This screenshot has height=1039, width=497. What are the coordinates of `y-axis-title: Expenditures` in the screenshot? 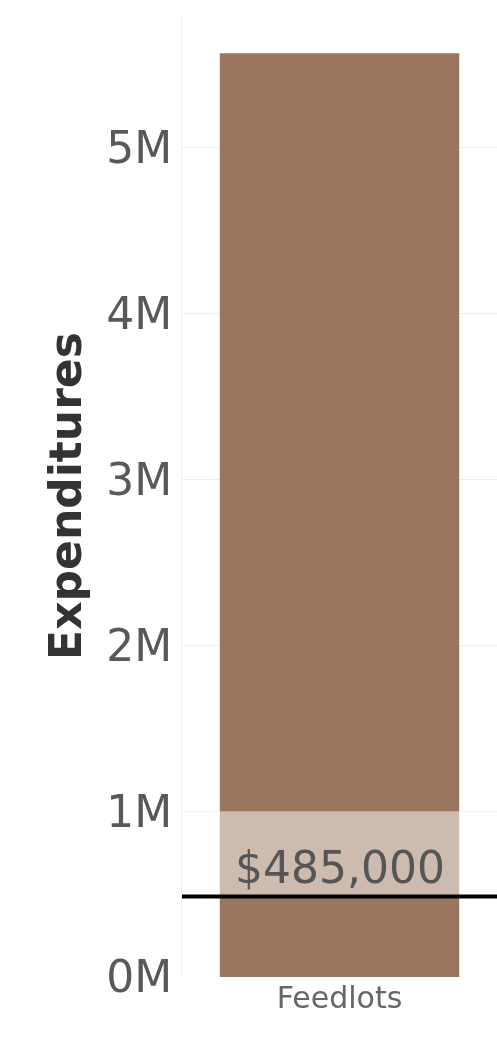 It's located at (66, 496).